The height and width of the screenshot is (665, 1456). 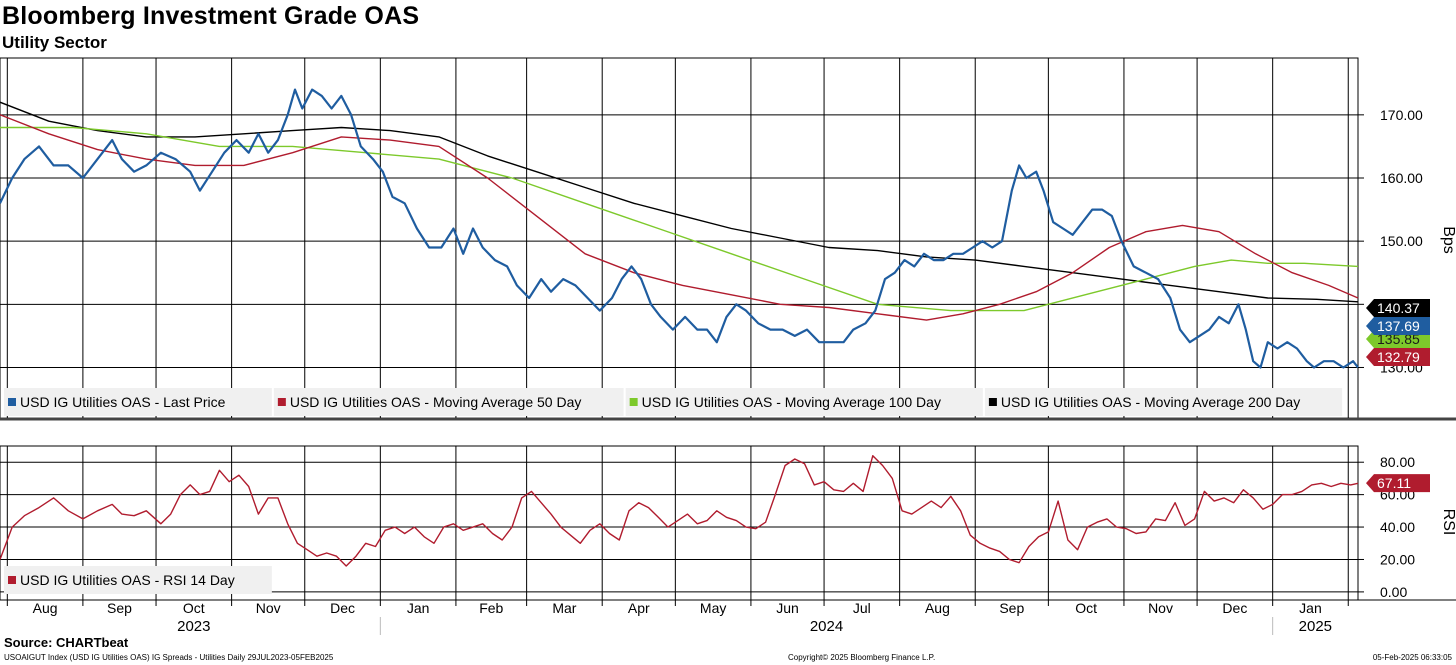 I want to click on price-y-tick-label: 150.00, so click(x=1401, y=241).